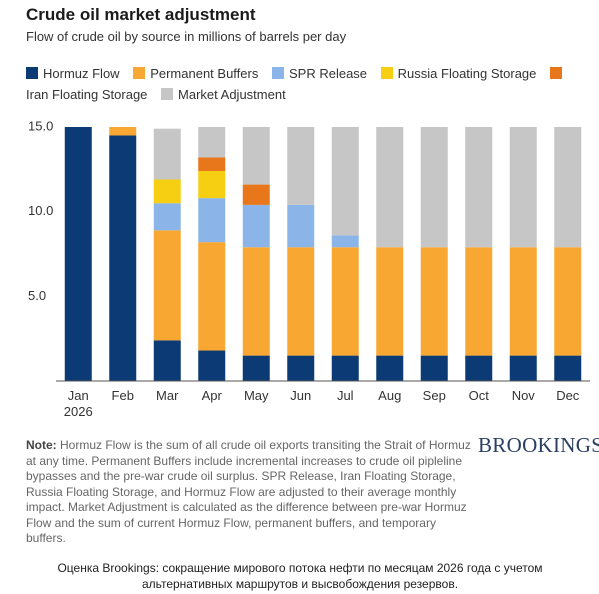  Describe the element at coordinates (434, 395) in the screenshot. I see `x-tick-label: Sep` at that location.